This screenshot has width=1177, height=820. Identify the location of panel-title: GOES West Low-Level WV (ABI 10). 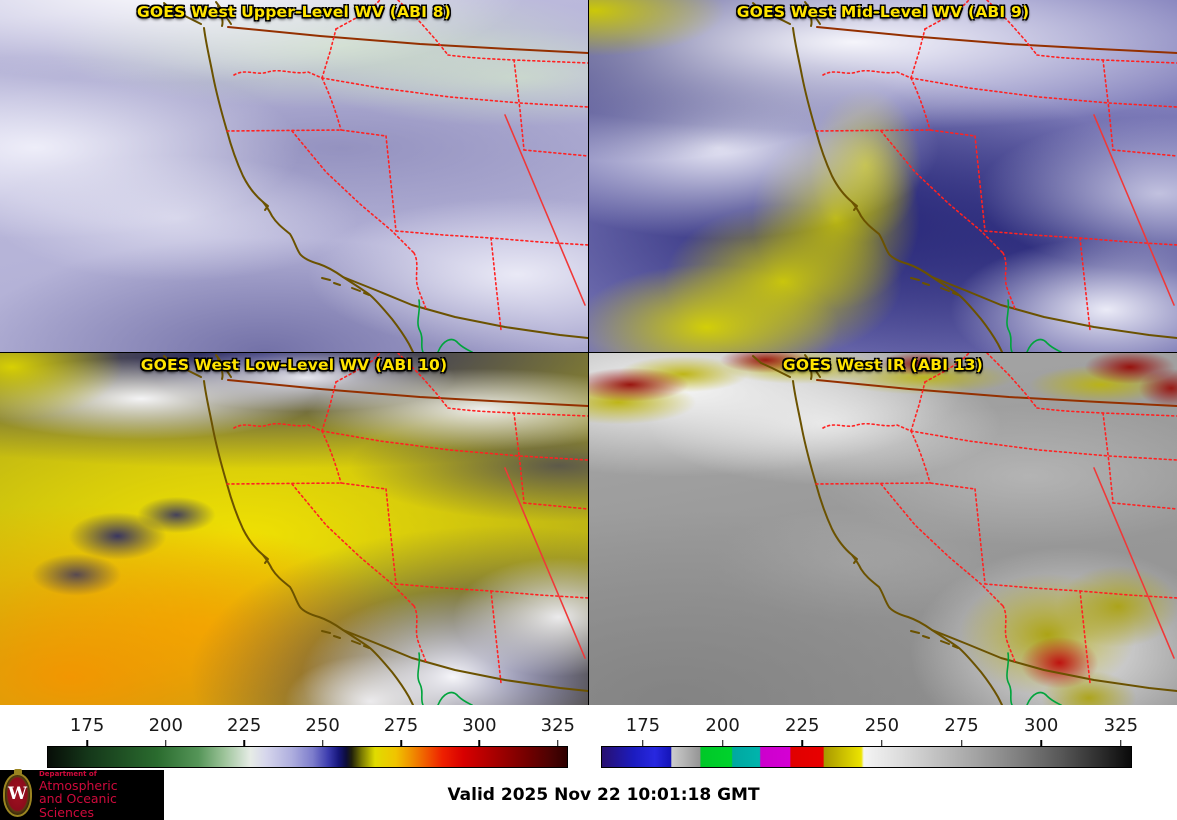
(294, 365).